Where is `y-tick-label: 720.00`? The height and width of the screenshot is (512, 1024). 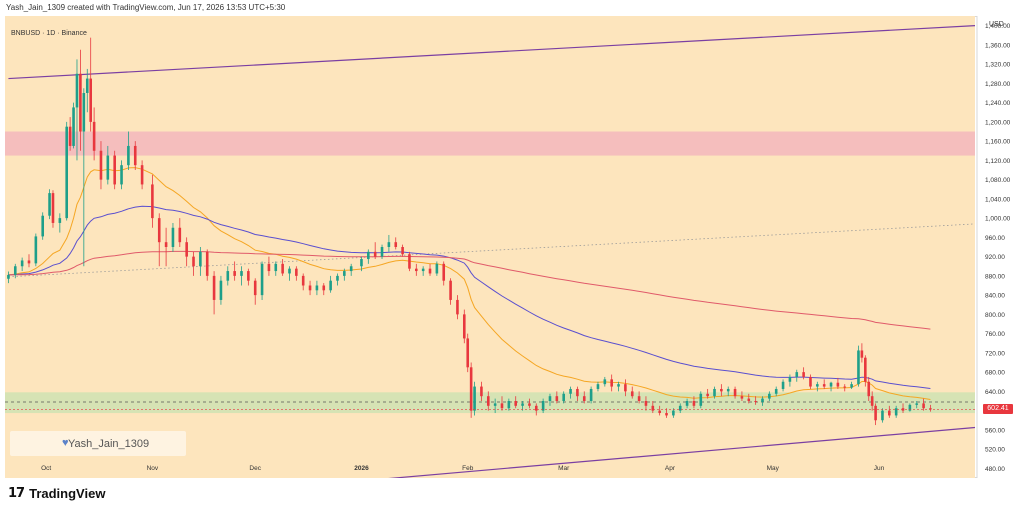 y-tick-label: 720.00 is located at coordinates (995, 353).